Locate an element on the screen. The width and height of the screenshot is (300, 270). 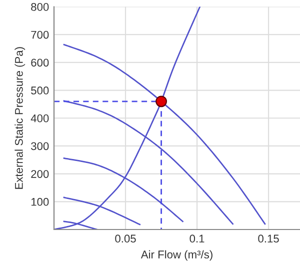
y-axis-title: External Static Pressure (Pa) is located at coordinates (20, 118).